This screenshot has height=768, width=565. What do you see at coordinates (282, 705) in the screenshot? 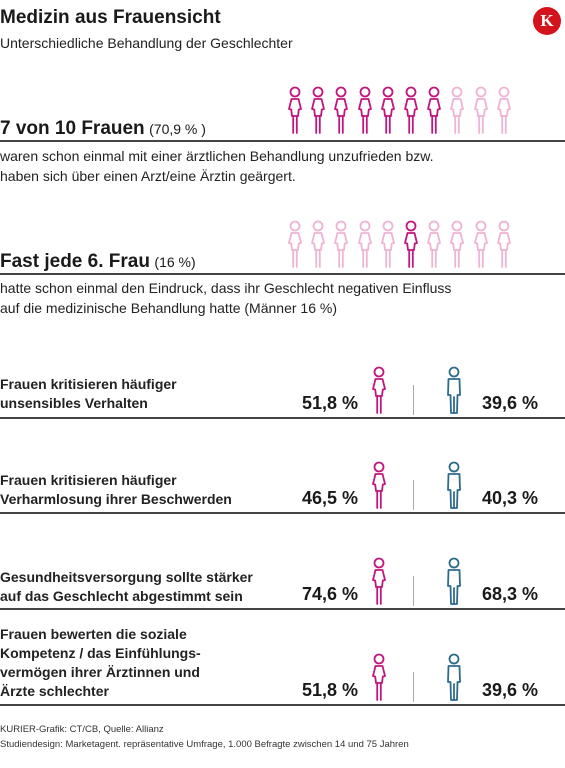
I see `comparison-4-rule` at bounding box center [282, 705].